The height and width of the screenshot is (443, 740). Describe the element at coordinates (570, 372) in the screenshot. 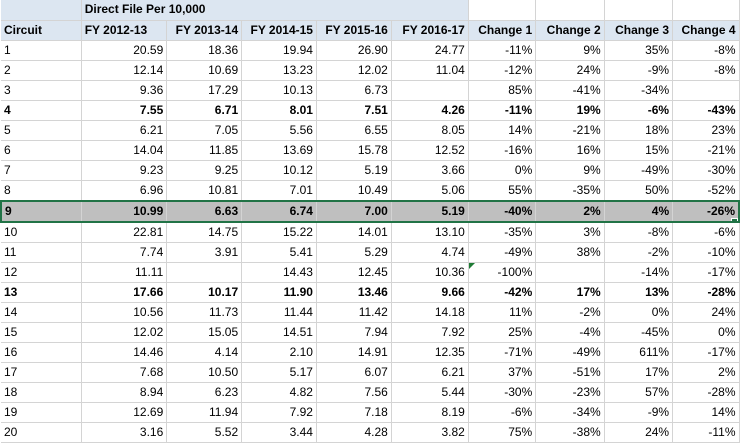

I see `table-cell: -51%` at that location.